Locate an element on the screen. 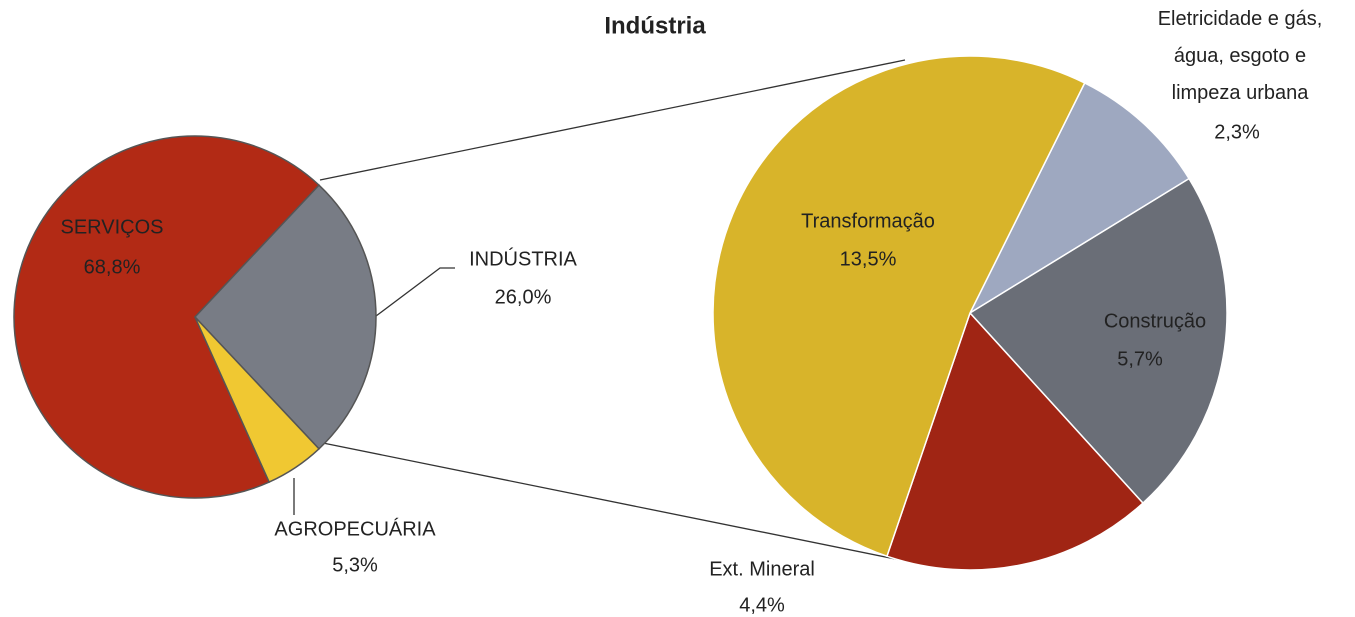 The image size is (1355, 617). value-label: 13,5% is located at coordinates (868, 259).